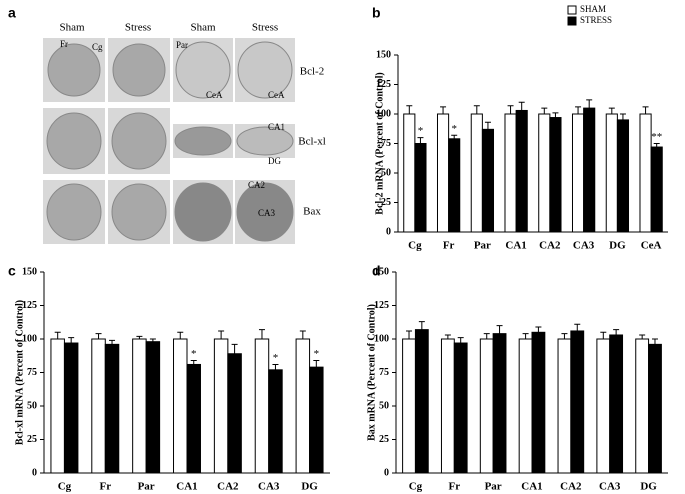  I want to click on x-tick-label: Par, so click(482, 246).